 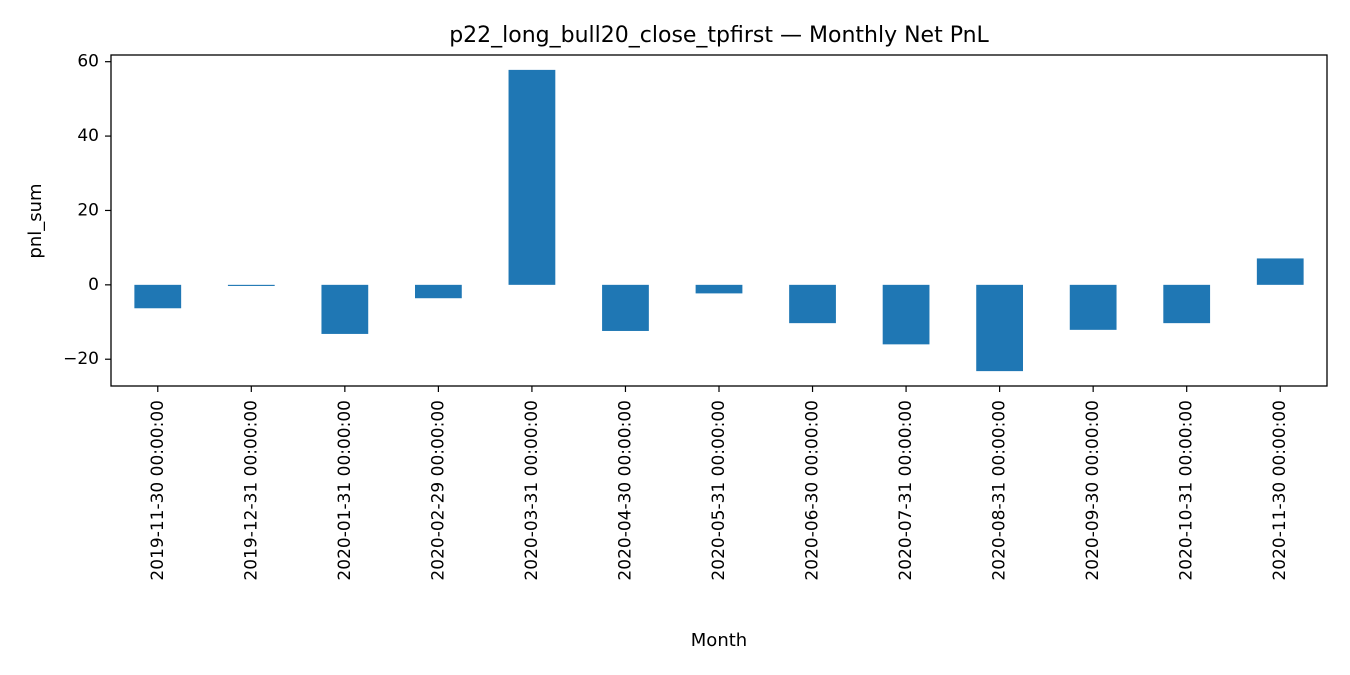 What do you see at coordinates (1187, 490) in the screenshot?
I see `x-tick-label: 2020-10-31 00:00:00` at bounding box center [1187, 490].